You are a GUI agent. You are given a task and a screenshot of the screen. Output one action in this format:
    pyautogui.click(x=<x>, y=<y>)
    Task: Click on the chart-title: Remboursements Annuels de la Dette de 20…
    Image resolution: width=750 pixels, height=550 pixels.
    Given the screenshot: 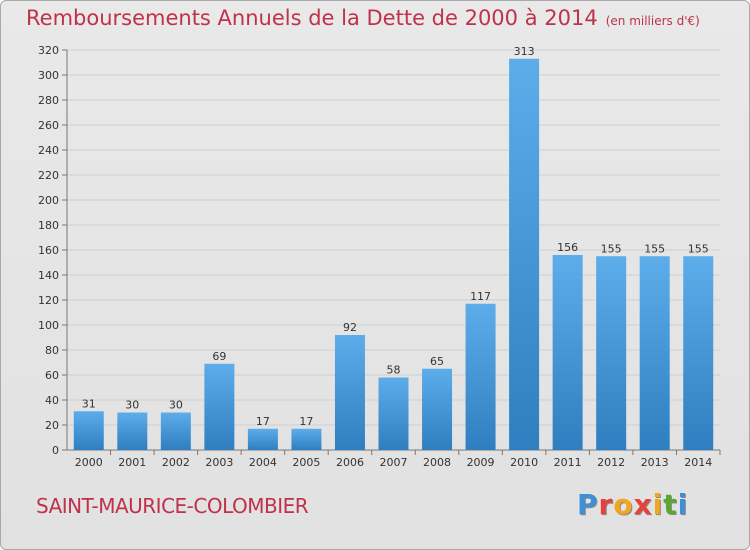 What is the action you would take?
    pyautogui.click(x=363, y=18)
    